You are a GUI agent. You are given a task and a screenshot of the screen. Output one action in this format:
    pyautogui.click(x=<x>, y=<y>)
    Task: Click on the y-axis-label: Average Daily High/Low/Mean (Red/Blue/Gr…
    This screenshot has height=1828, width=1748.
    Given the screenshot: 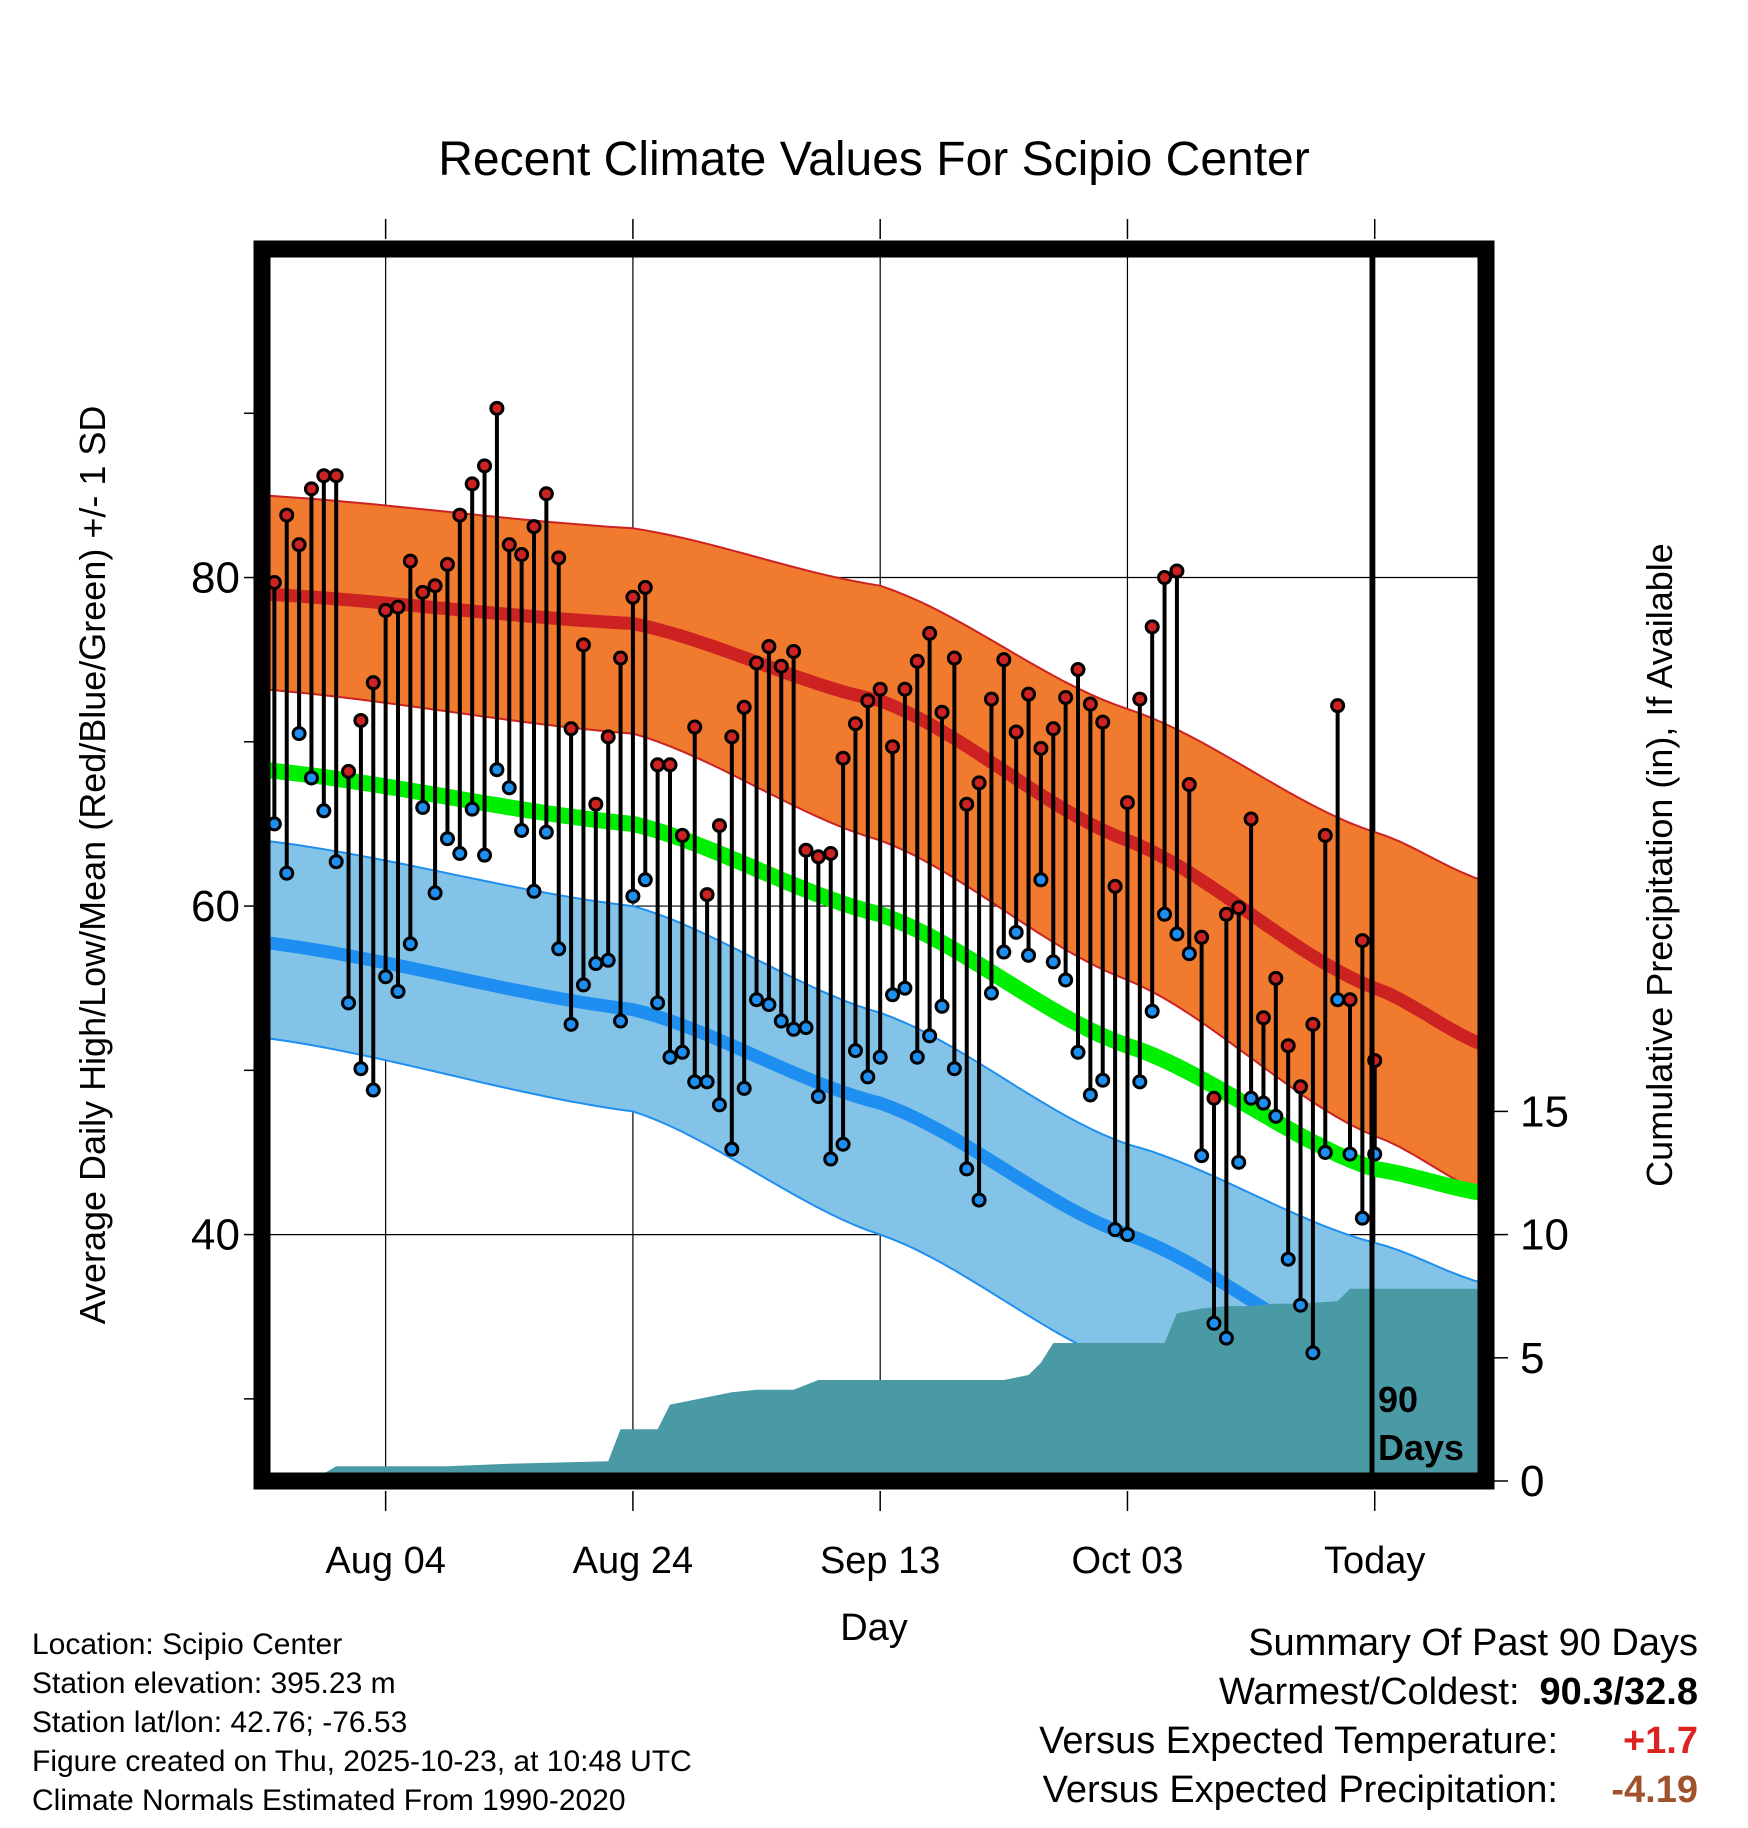 What is the action you would take?
    pyautogui.click(x=92, y=865)
    